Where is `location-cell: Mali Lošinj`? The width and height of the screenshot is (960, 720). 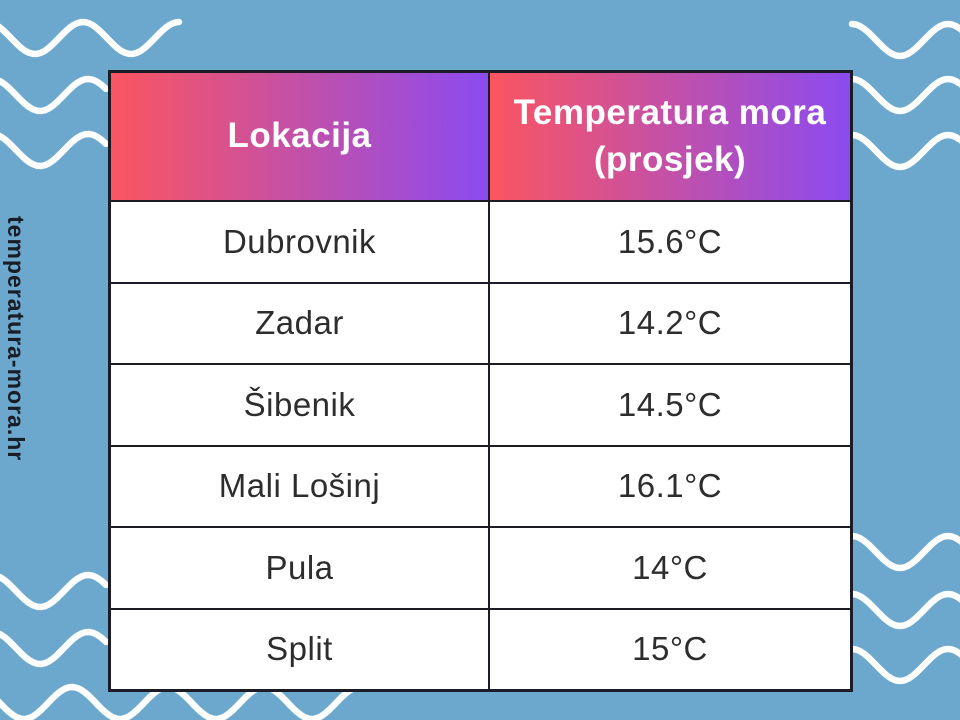
location-cell: Mali Lošinj is located at coordinates (299, 485).